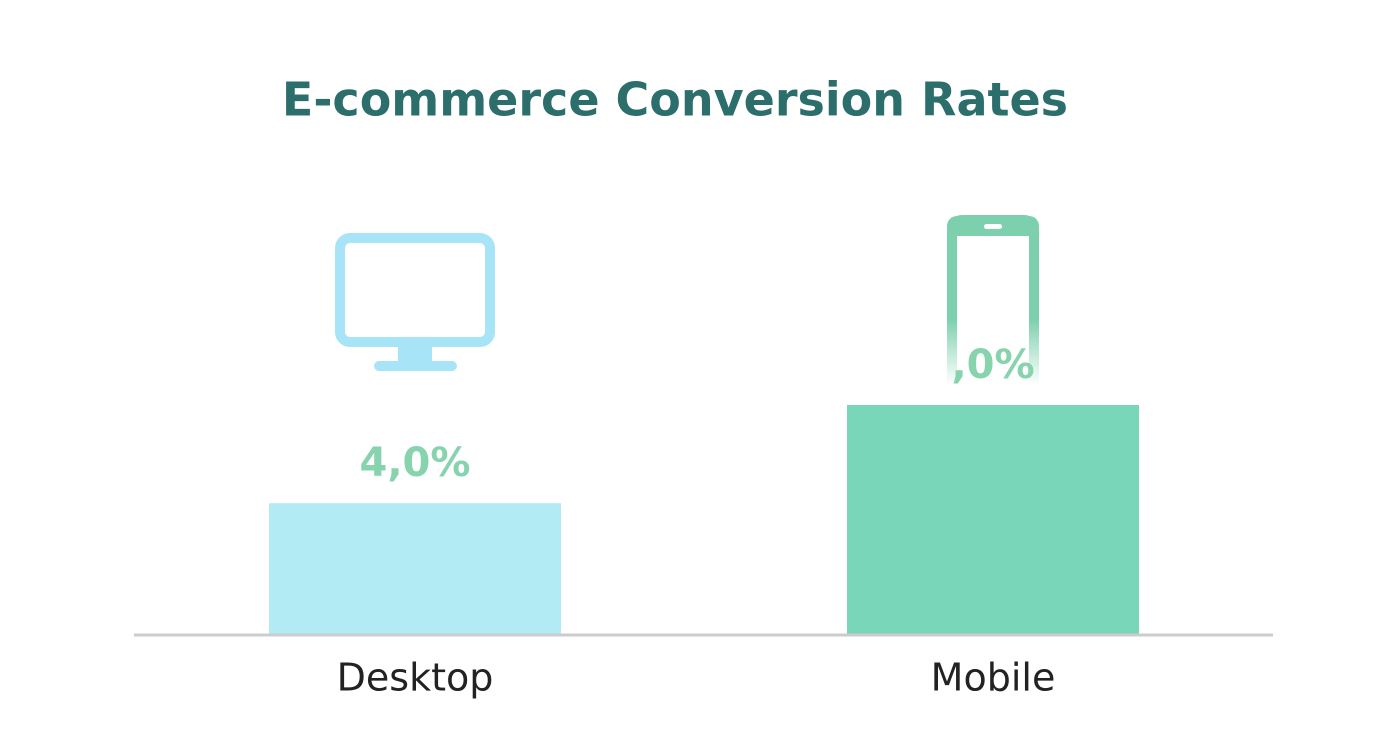  What do you see at coordinates (675, 100) in the screenshot?
I see `chart-title: E-commerce Conversion Rates` at bounding box center [675, 100].